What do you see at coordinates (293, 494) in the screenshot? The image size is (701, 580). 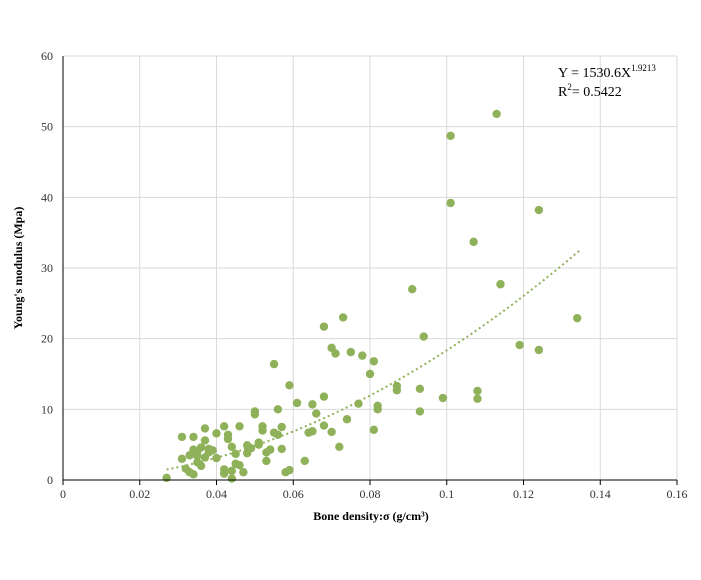 I see `x-tick-label-3: 0.06` at bounding box center [293, 494].